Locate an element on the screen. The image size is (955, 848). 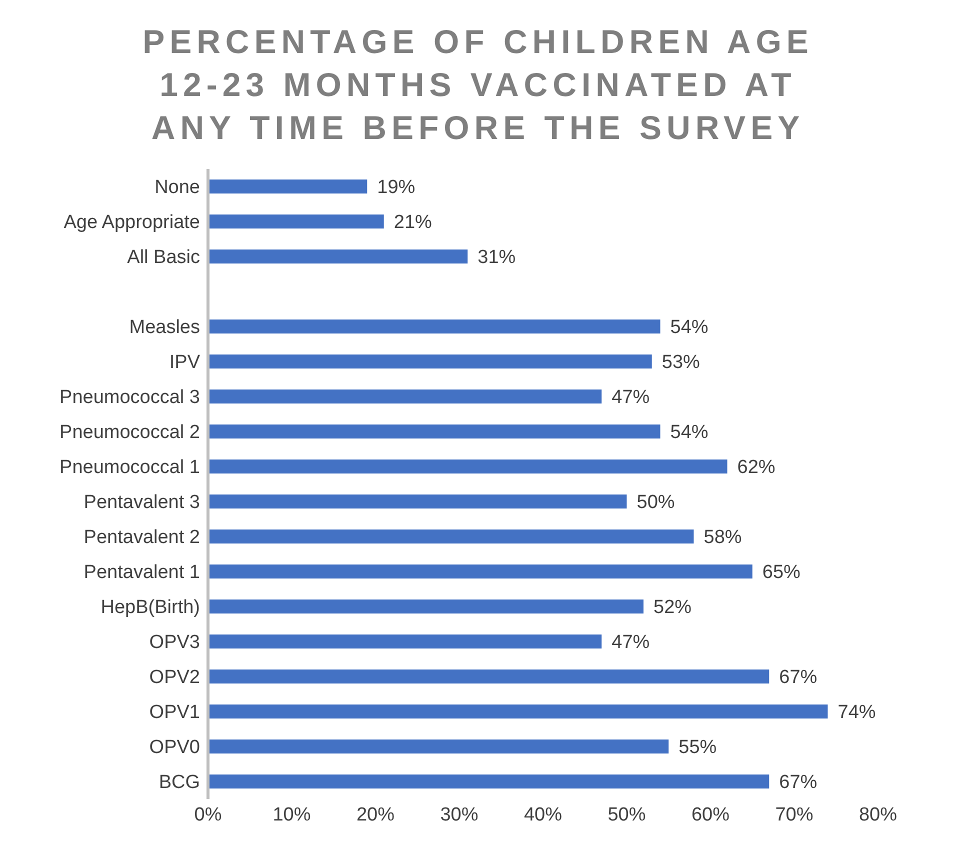
data-label: 74% is located at coordinates (857, 713).